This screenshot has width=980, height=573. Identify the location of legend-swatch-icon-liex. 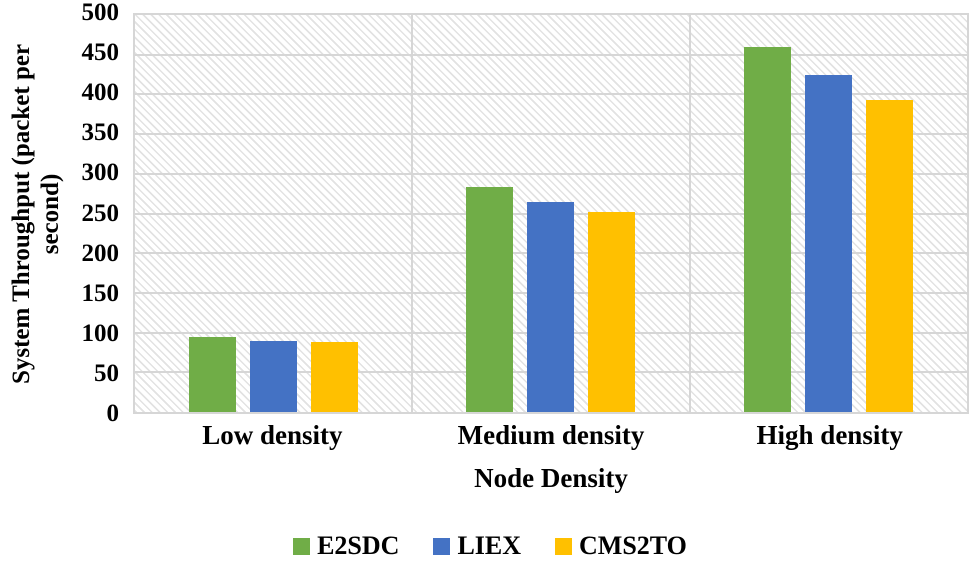
(442, 546).